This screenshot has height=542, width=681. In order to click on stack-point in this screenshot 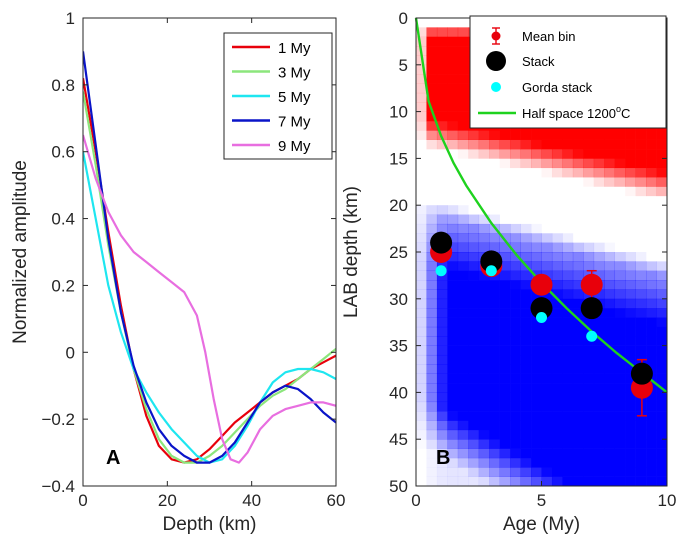, I will do `click(541, 308)`.